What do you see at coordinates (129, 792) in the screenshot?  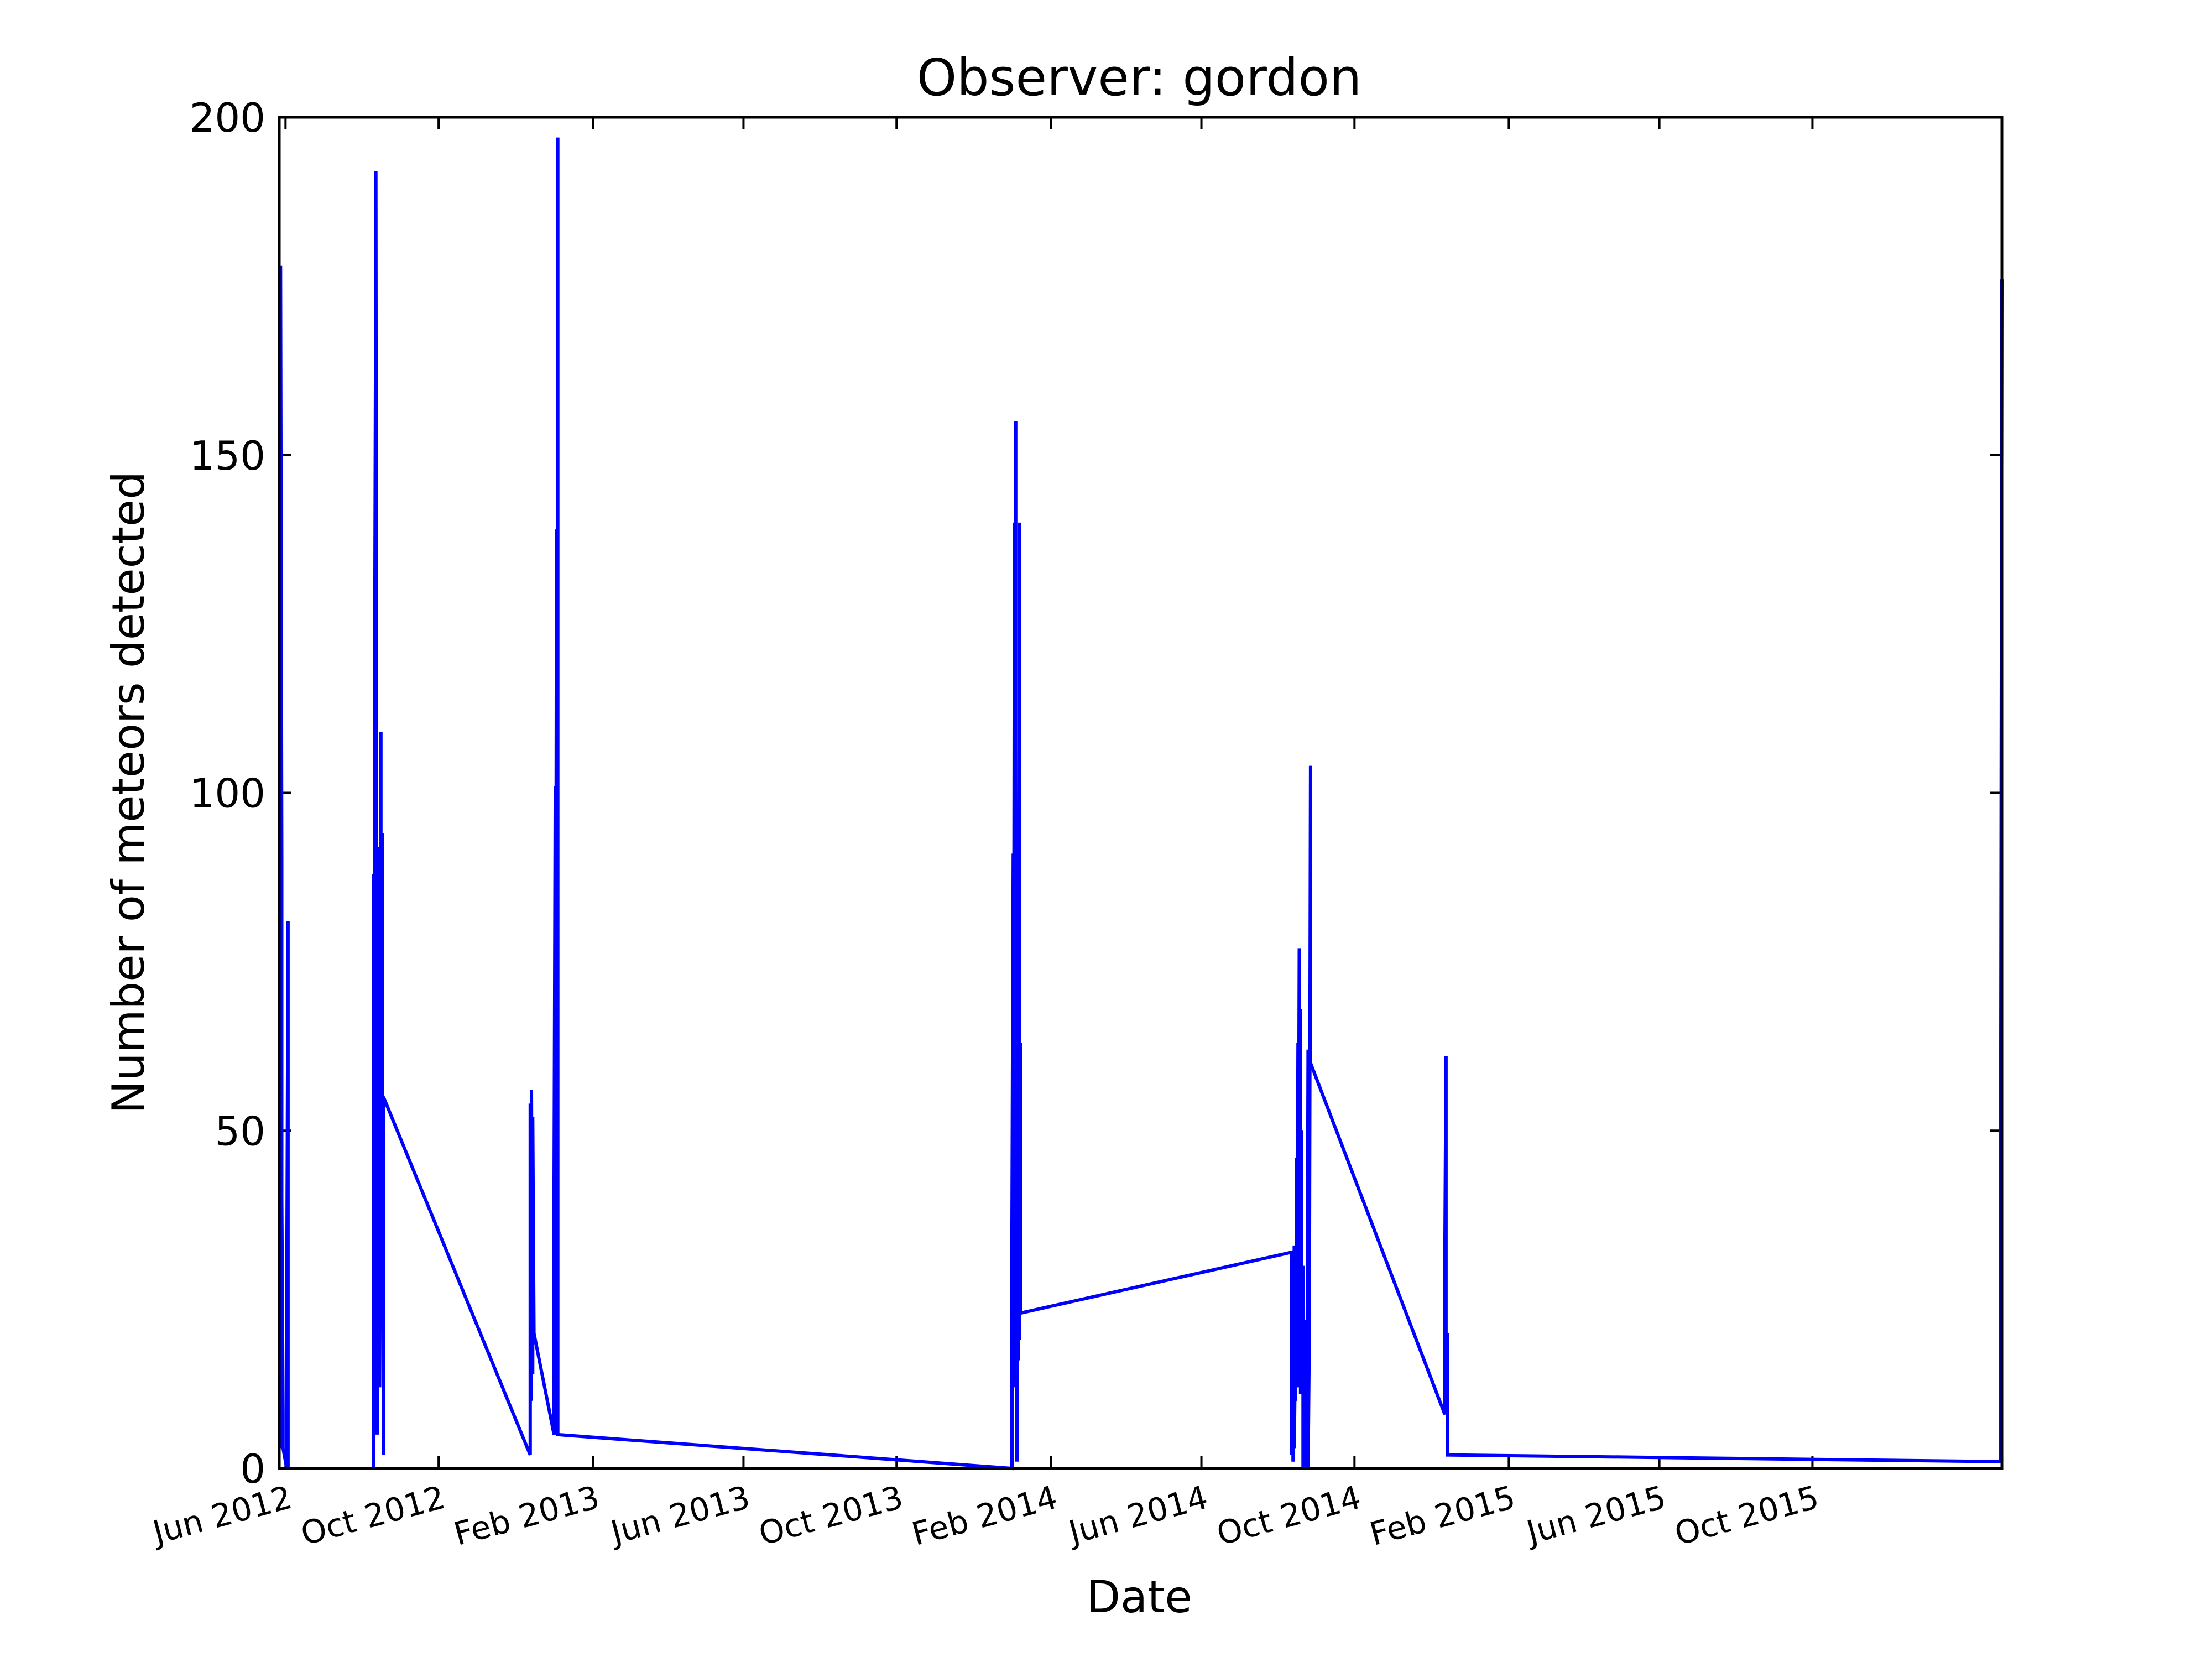 I see `y-axis-label: Number of meteors detected` at bounding box center [129, 792].